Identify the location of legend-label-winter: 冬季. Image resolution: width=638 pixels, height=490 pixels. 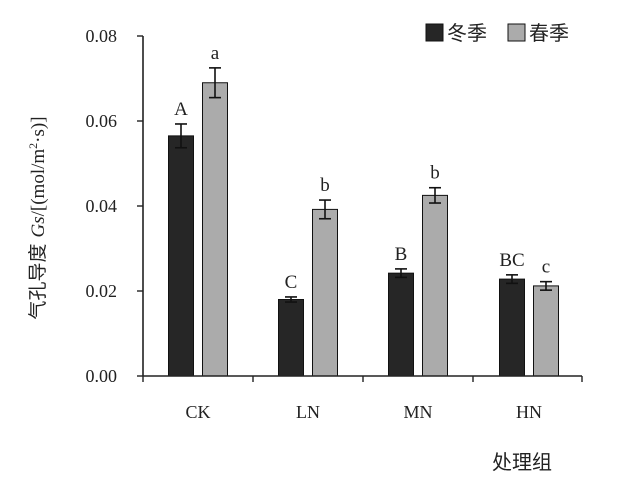
(467, 33).